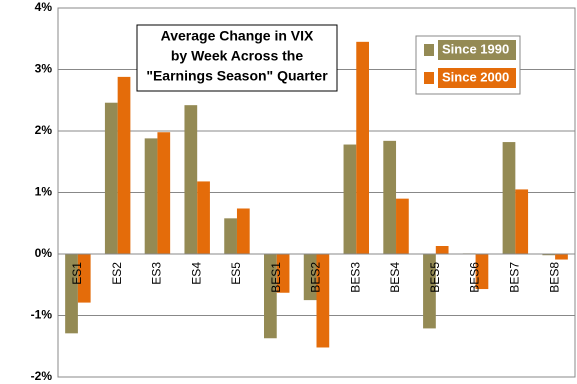  What do you see at coordinates (515, 277) in the screenshot?
I see `x-tick-label: BES7` at bounding box center [515, 277].